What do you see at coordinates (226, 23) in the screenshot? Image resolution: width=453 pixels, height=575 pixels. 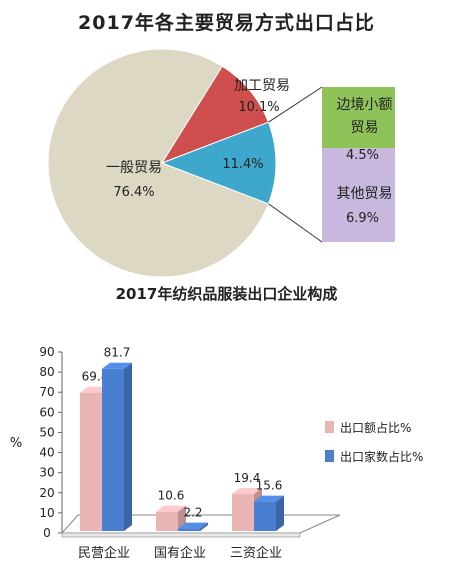 I see `pie-chart-title: 2017年各主要贸易方式出口占比` at bounding box center [226, 23].